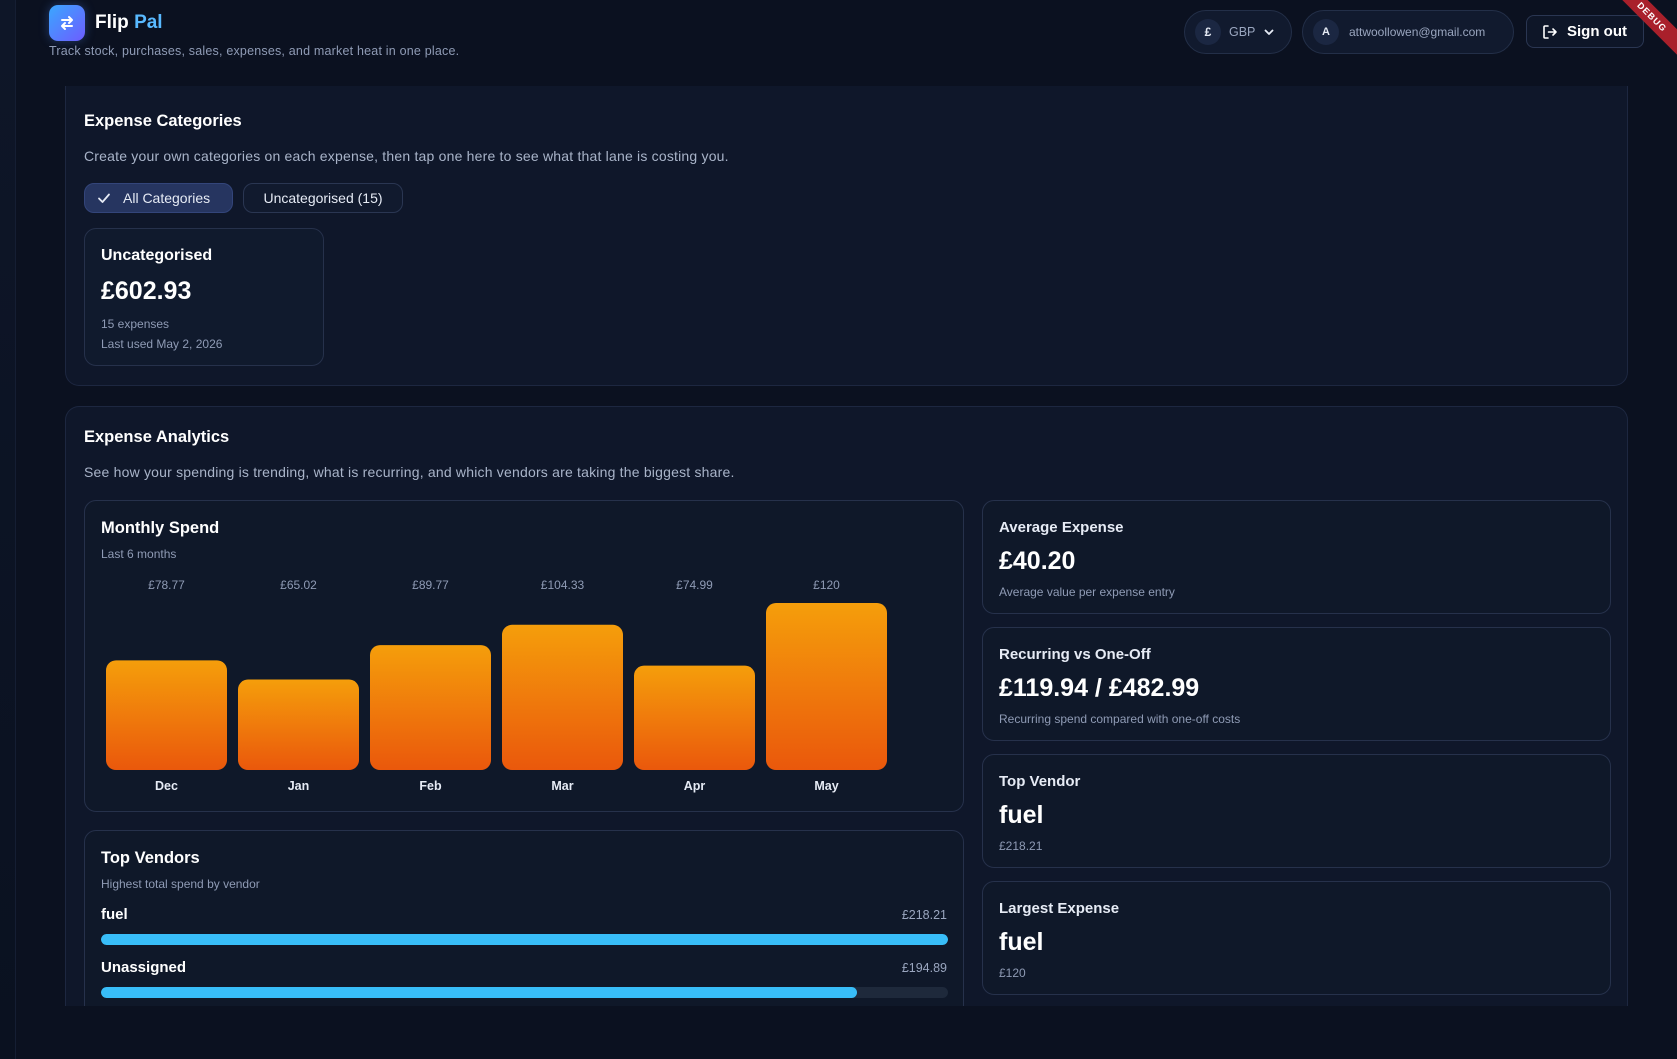  I want to click on sign-out-button: Sign out, so click(1585, 31).